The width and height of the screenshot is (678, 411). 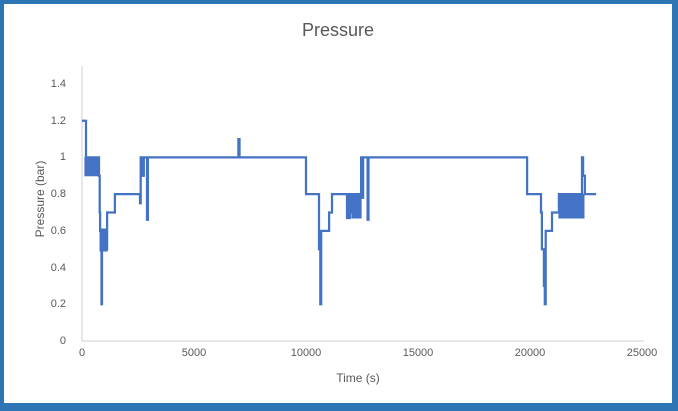 What do you see at coordinates (418, 353) in the screenshot?
I see `x-tick-label: 15000` at bounding box center [418, 353].